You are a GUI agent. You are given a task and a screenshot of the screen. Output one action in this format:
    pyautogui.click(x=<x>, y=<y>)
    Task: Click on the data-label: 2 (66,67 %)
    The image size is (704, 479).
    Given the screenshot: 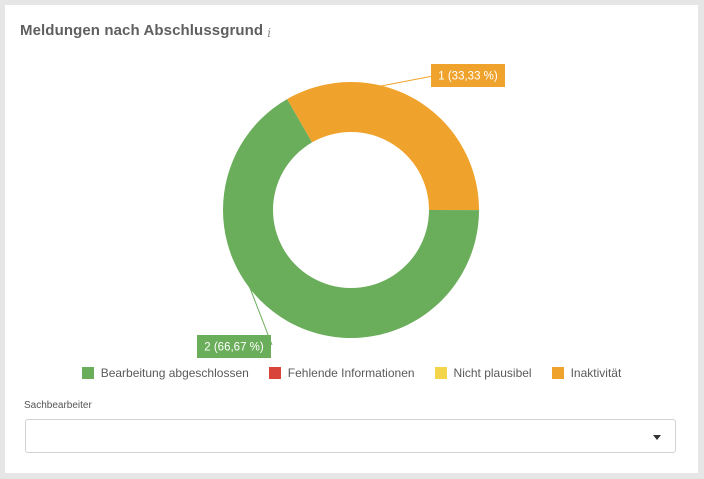 What is the action you would take?
    pyautogui.click(x=234, y=348)
    